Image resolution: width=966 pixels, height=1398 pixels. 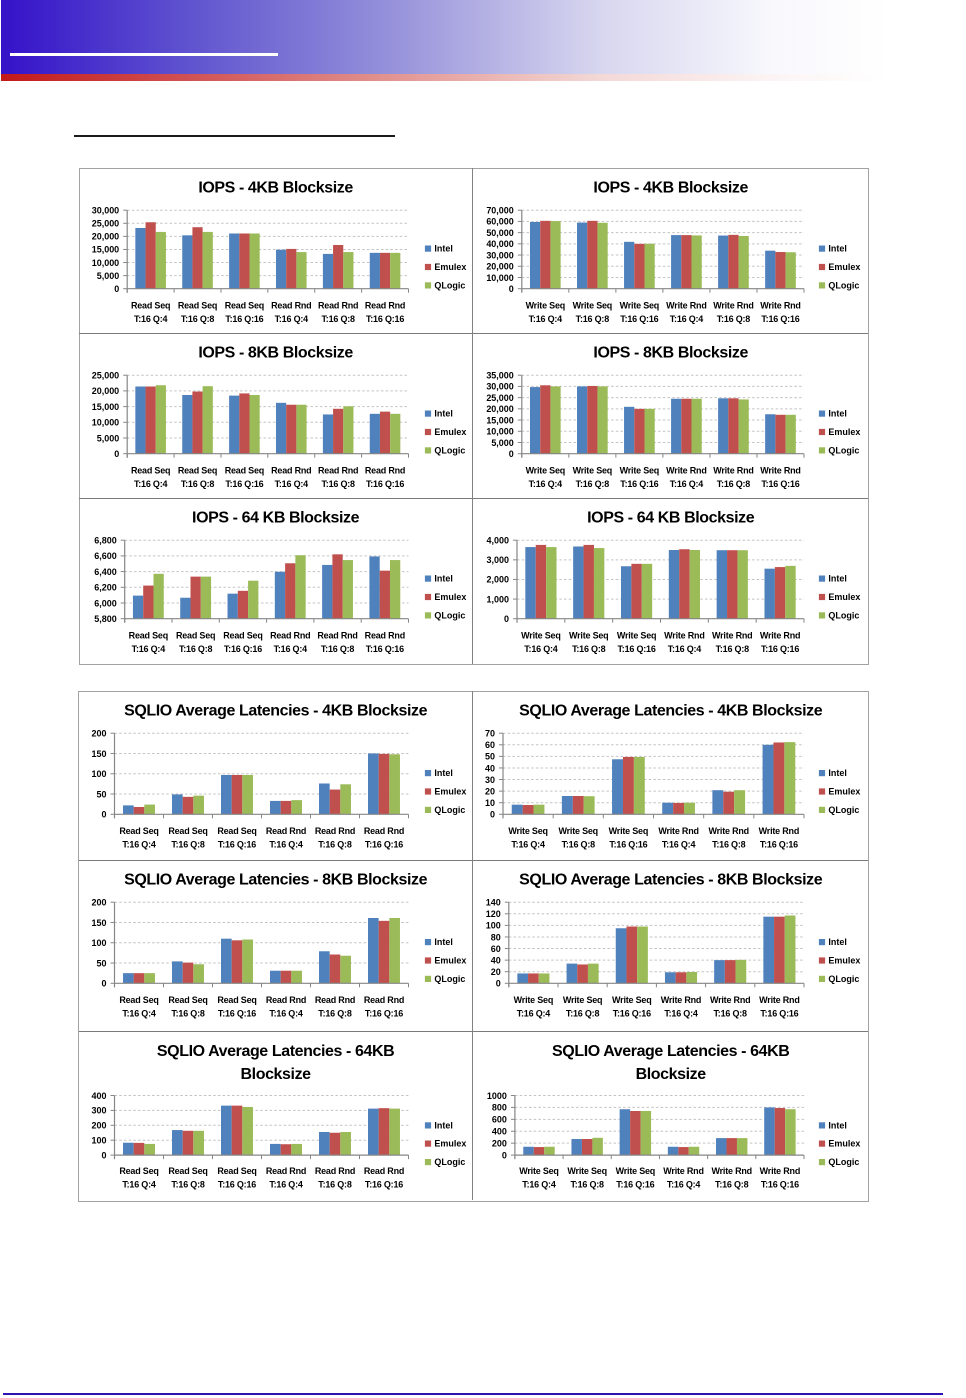 What do you see at coordinates (671, 880) in the screenshot?
I see `svg-text:SQLIO Average Latencies - 8KB: SQLIO Average Latencies - 8KB Blocksize` at bounding box center [671, 880].